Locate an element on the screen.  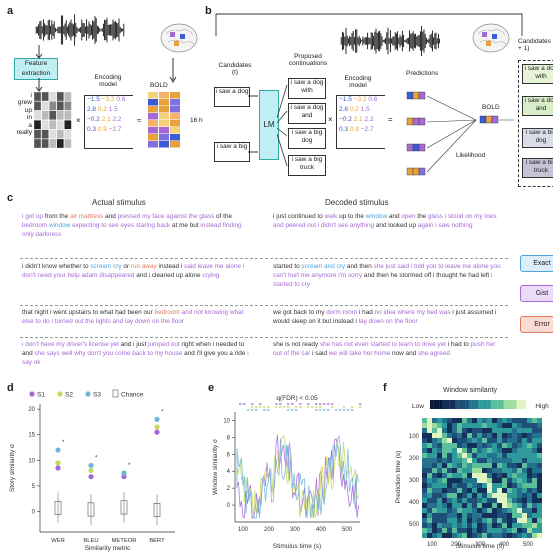
chart-title: Window similarity is located at coordinates (470, 390).